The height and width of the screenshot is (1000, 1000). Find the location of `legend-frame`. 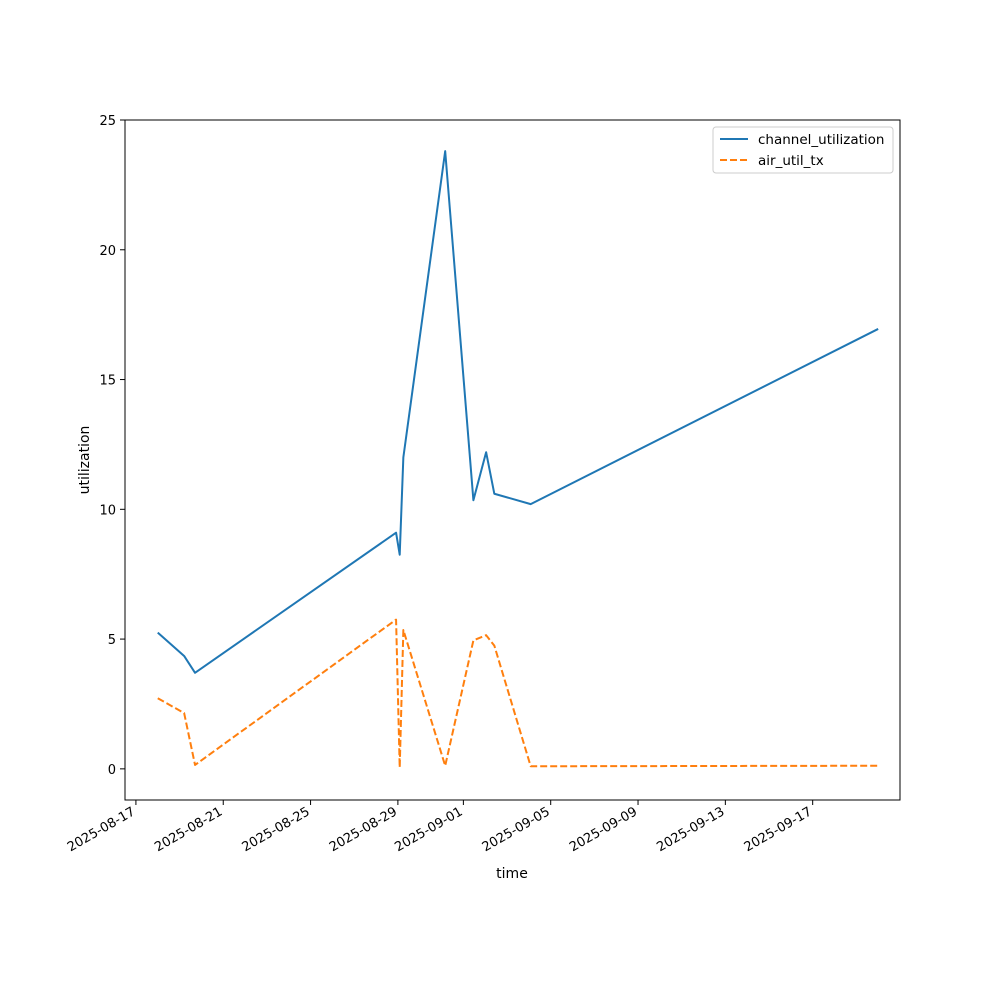

legend-frame is located at coordinates (803, 150).